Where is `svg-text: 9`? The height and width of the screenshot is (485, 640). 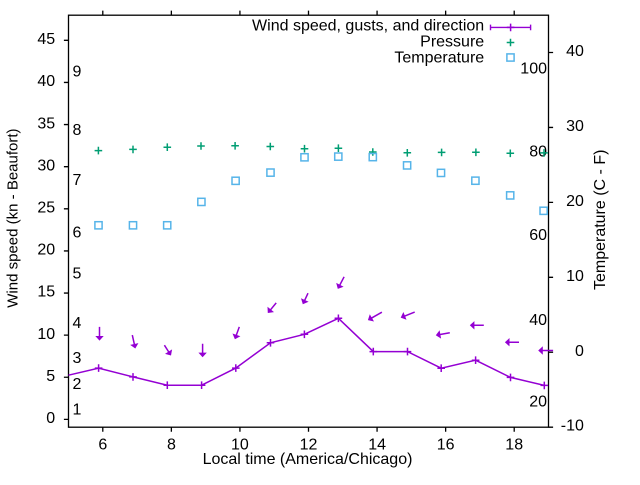
svg-text: 9 is located at coordinates (77, 72).